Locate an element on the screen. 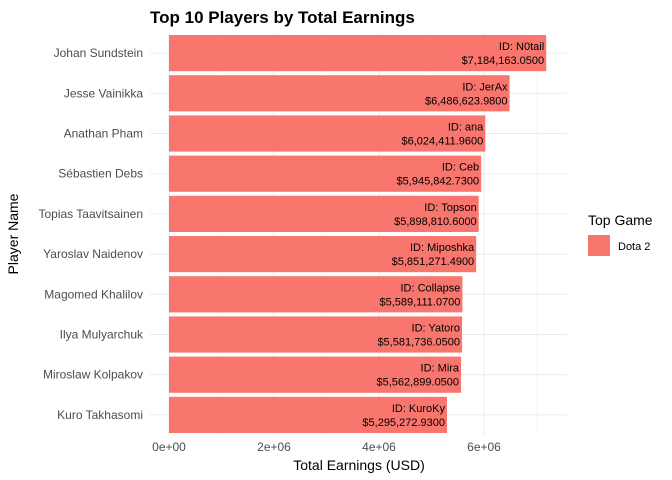  y-tick-label: Kuro Takhasomi is located at coordinates (100, 415).